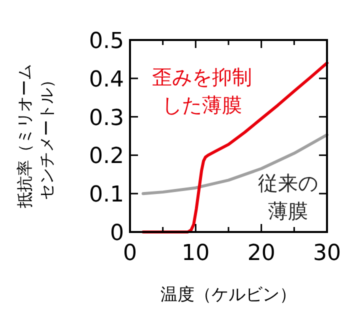  Describe the element at coordinates (117, 233) in the screenshot. I see `y-tick-label: 0` at that location.